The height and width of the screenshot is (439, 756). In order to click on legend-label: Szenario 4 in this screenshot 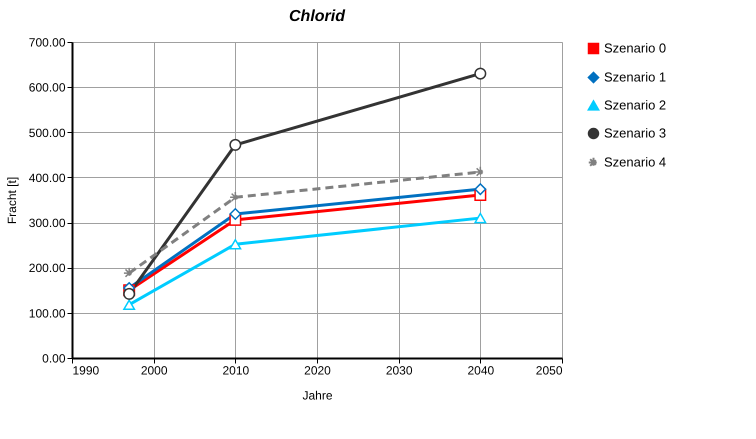, I will do `click(635, 162)`.